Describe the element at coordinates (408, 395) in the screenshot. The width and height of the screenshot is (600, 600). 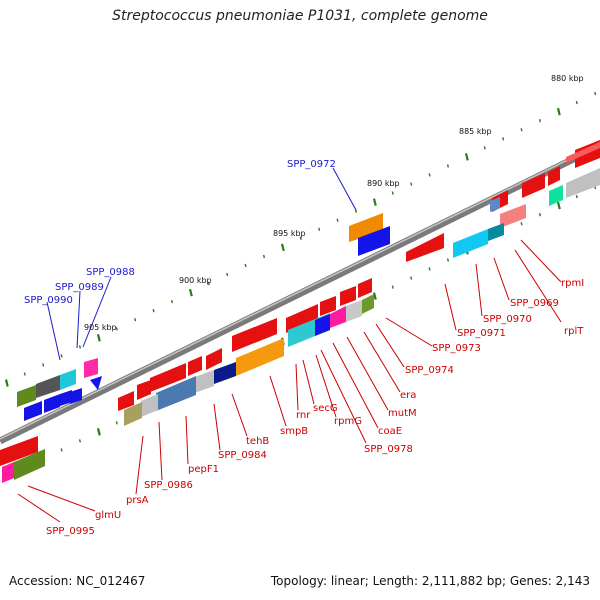
I see `gene-label-era: era` at that location.